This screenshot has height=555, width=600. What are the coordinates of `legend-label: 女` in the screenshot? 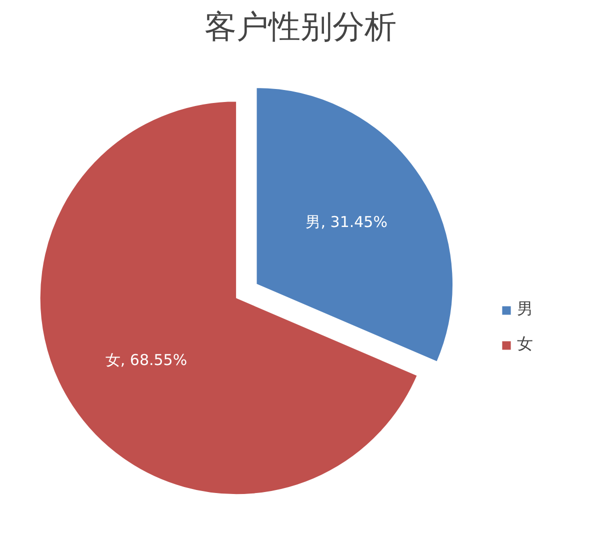 It's located at (525, 344).